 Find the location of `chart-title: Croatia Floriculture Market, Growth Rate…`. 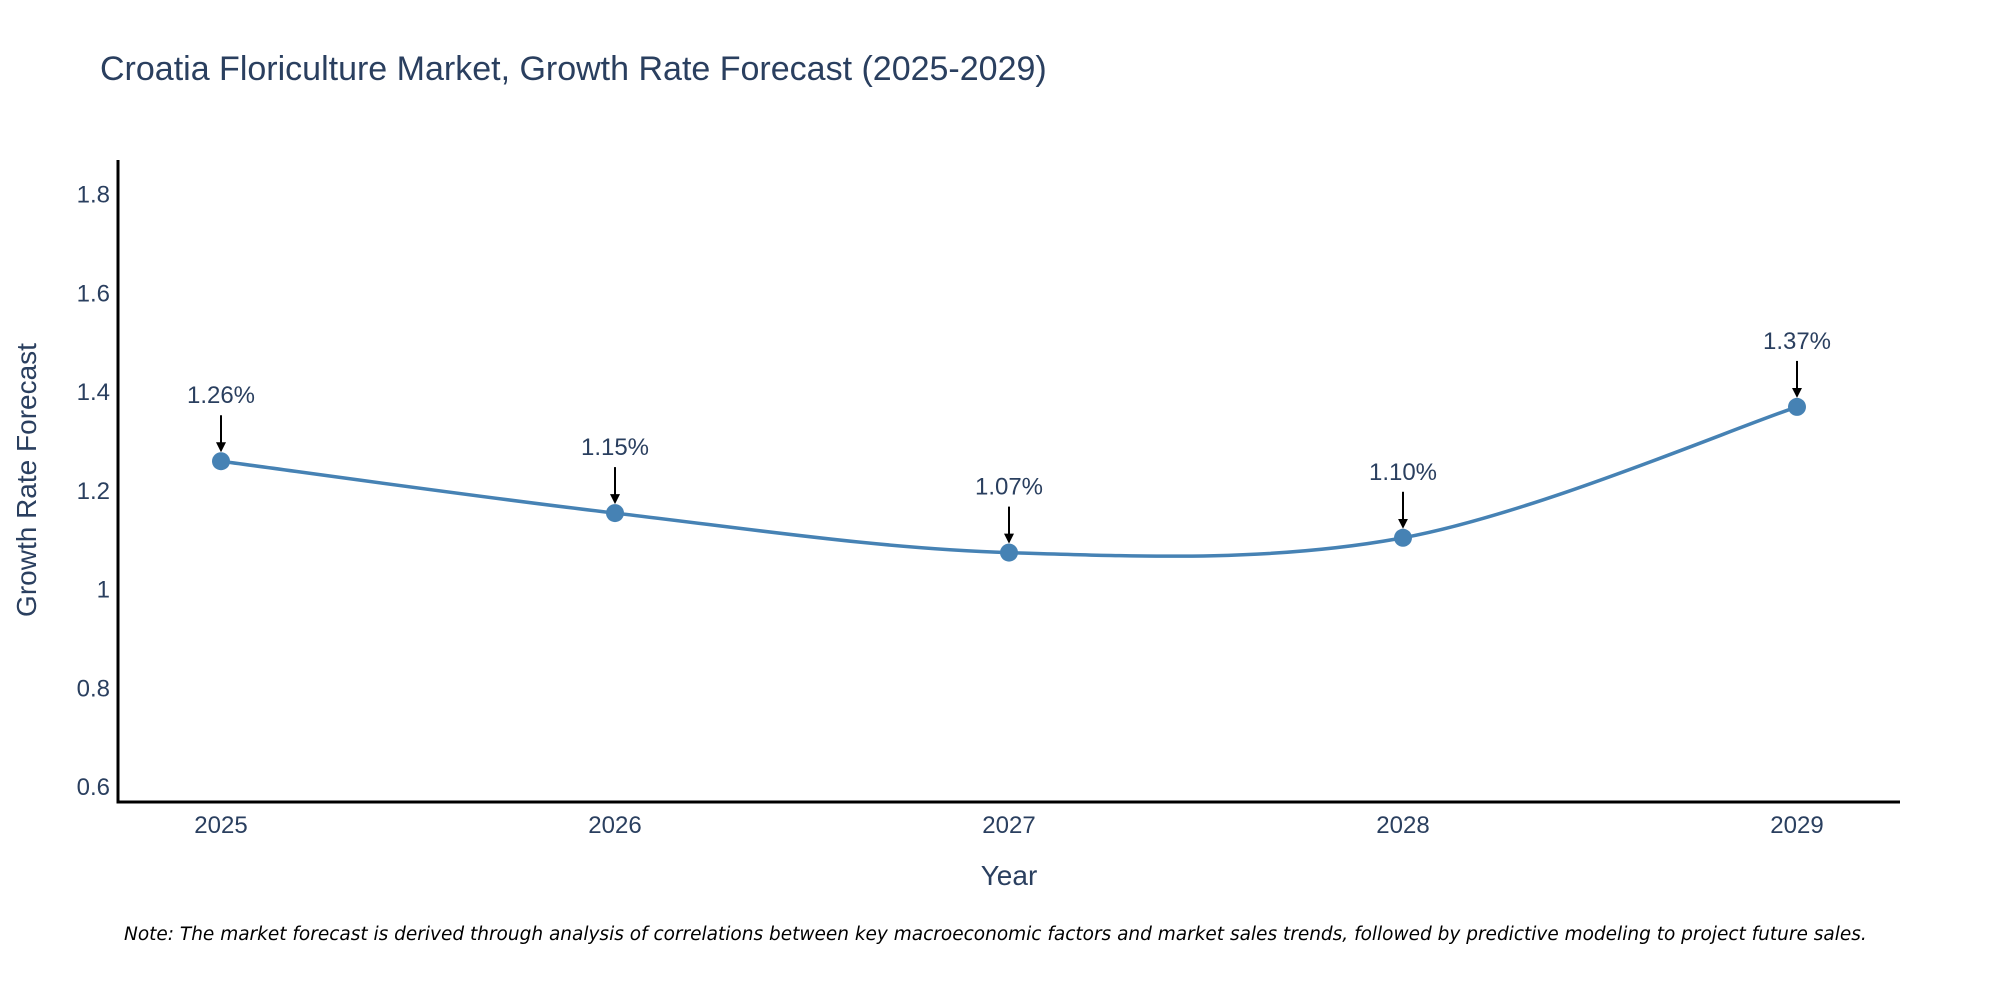

chart-title: Croatia Floriculture Market, Growth Rate… is located at coordinates (573, 69).